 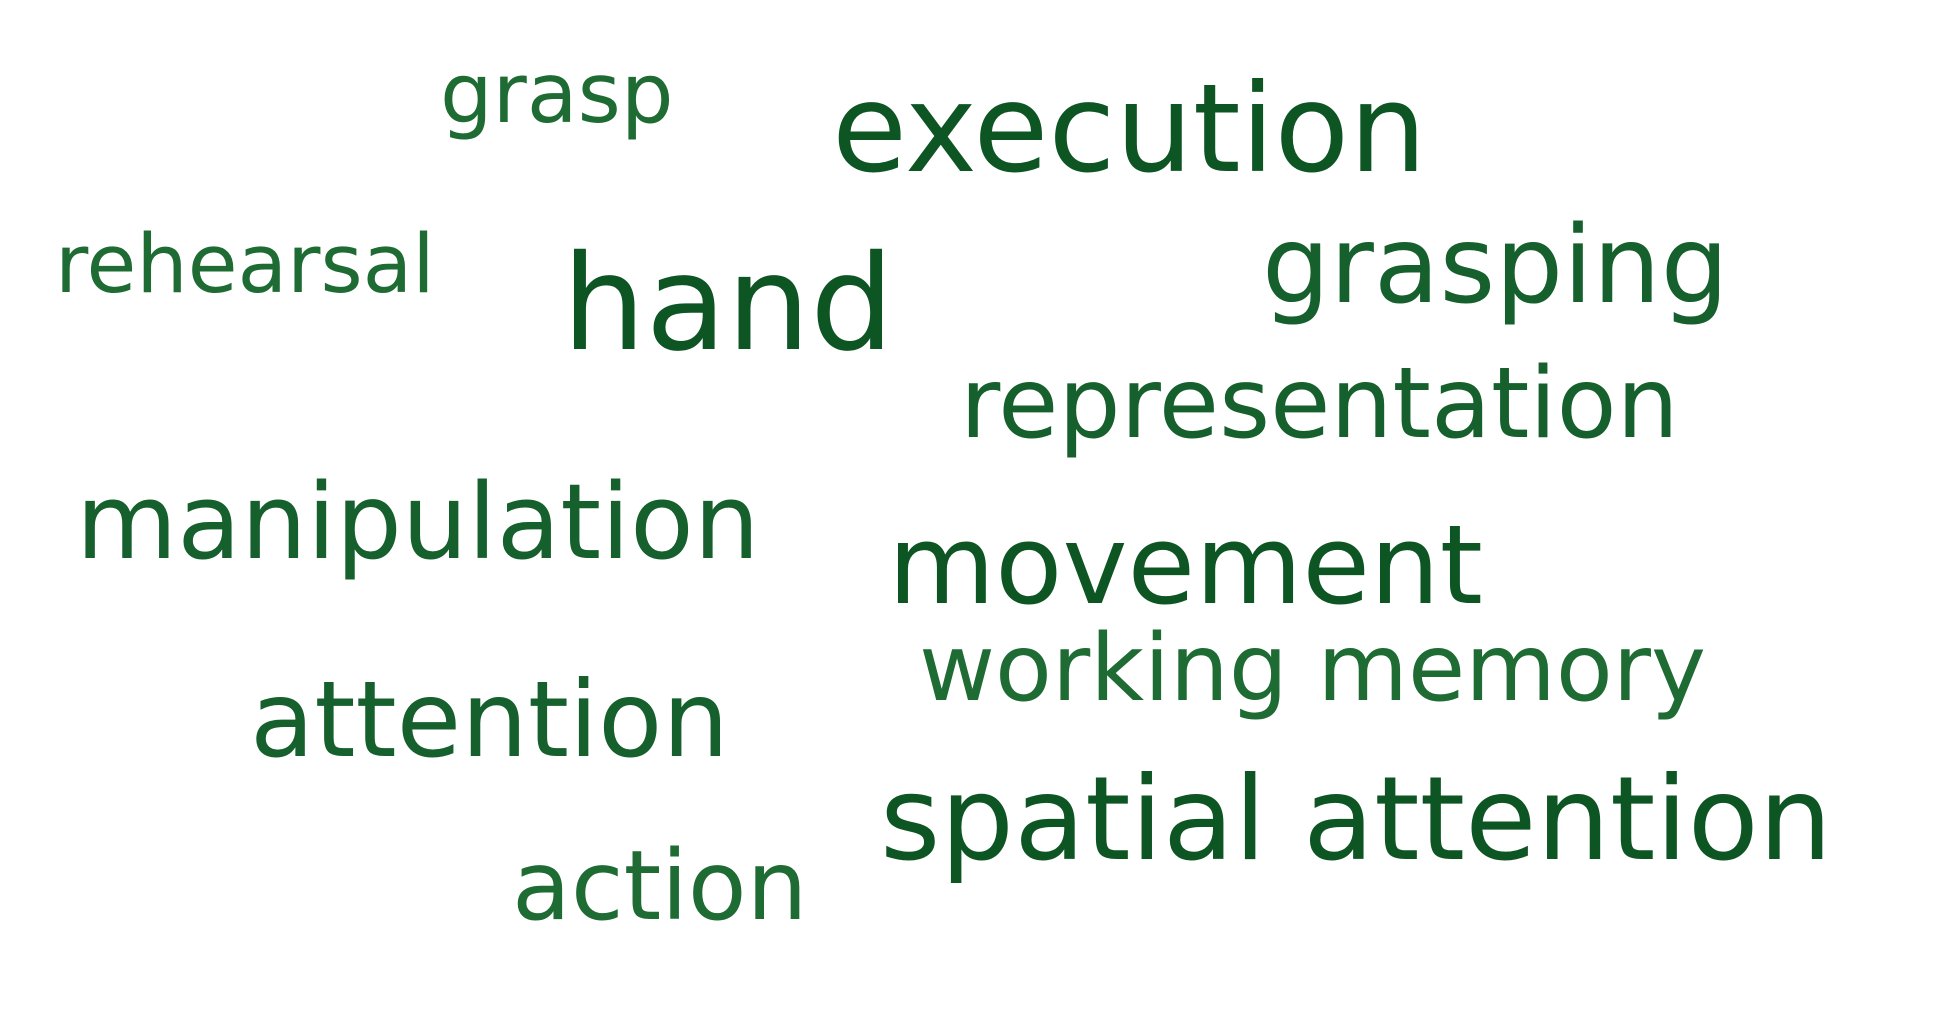 What do you see at coordinates (557, 93) in the screenshot?
I see `word-grasp: grasp` at bounding box center [557, 93].